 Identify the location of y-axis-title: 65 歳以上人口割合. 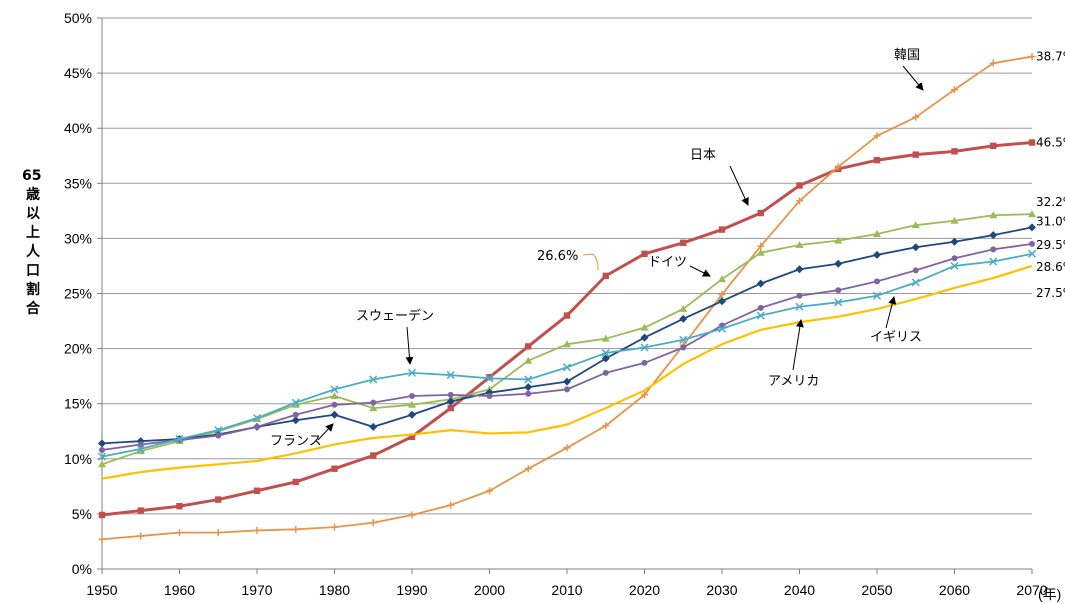
(31, 242).